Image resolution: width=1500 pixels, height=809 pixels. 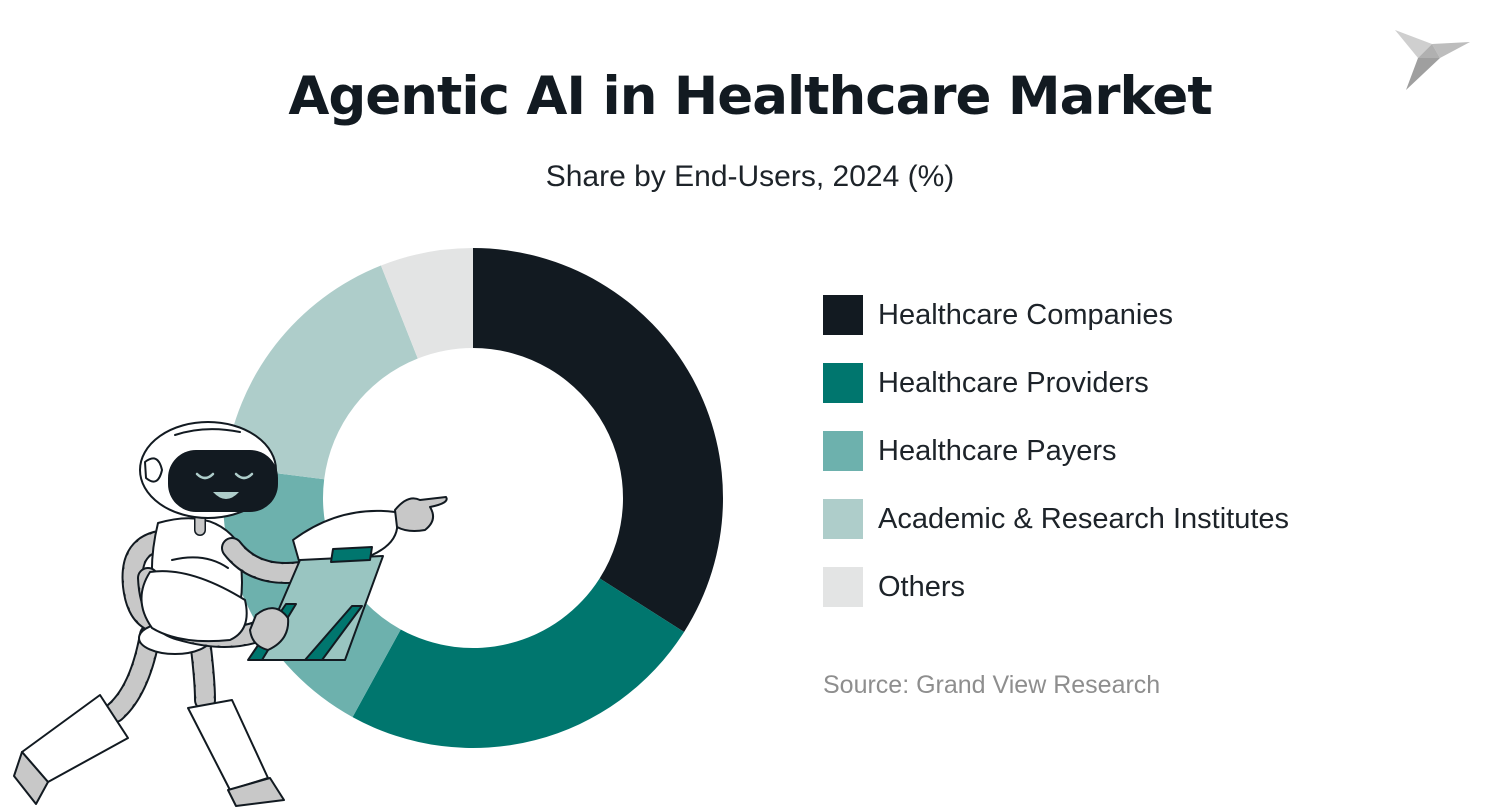 What do you see at coordinates (1432, 60) in the screenshot?
I see `origami-bird-logo-icon` at bounding box center [1432, 60].